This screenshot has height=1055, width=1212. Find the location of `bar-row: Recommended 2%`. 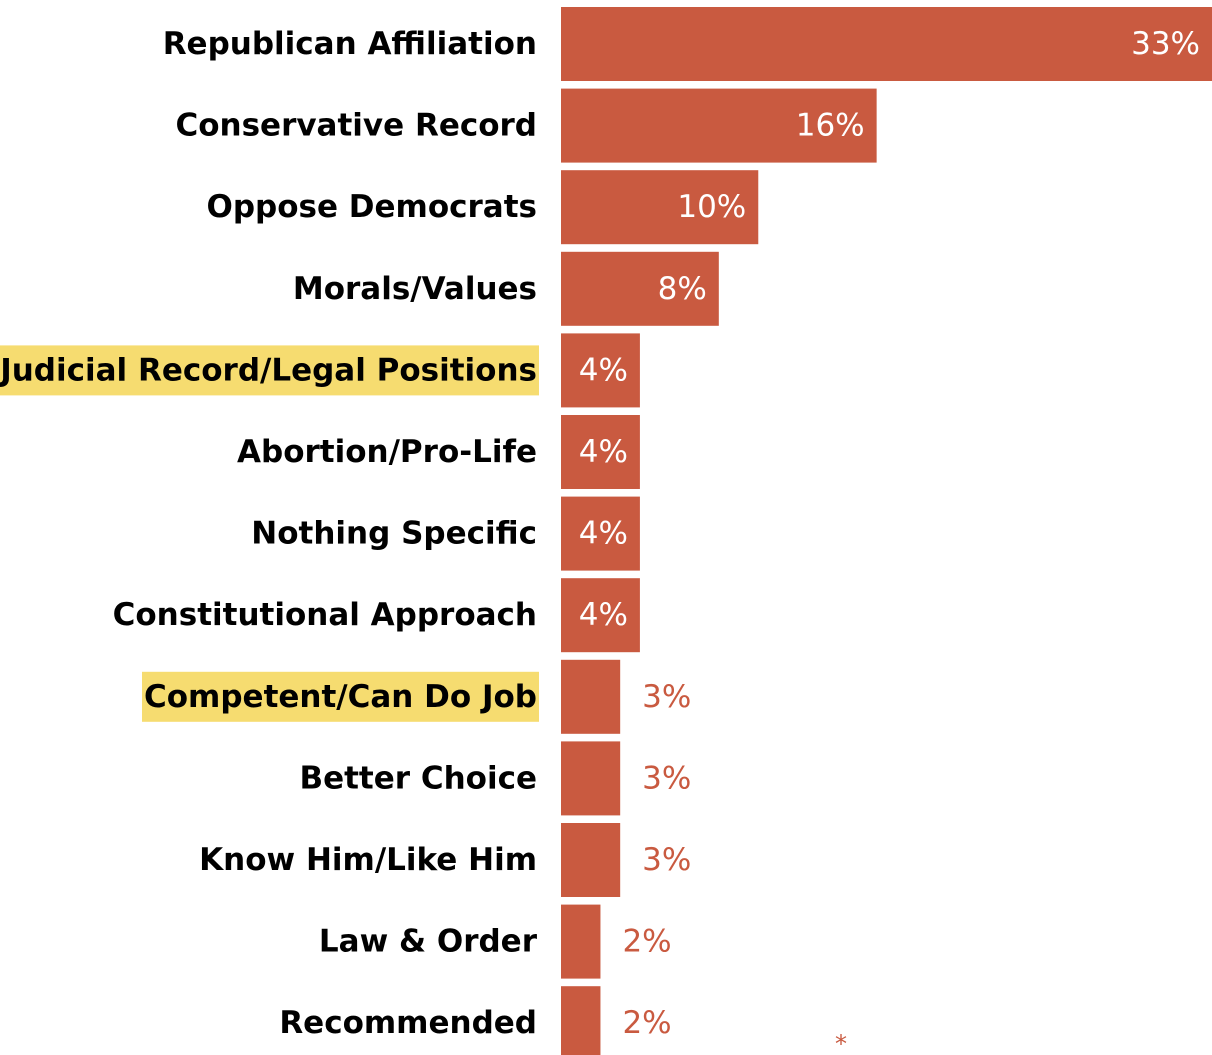

bar-row: Recommended 2% is located at coordinates (475, 1020).